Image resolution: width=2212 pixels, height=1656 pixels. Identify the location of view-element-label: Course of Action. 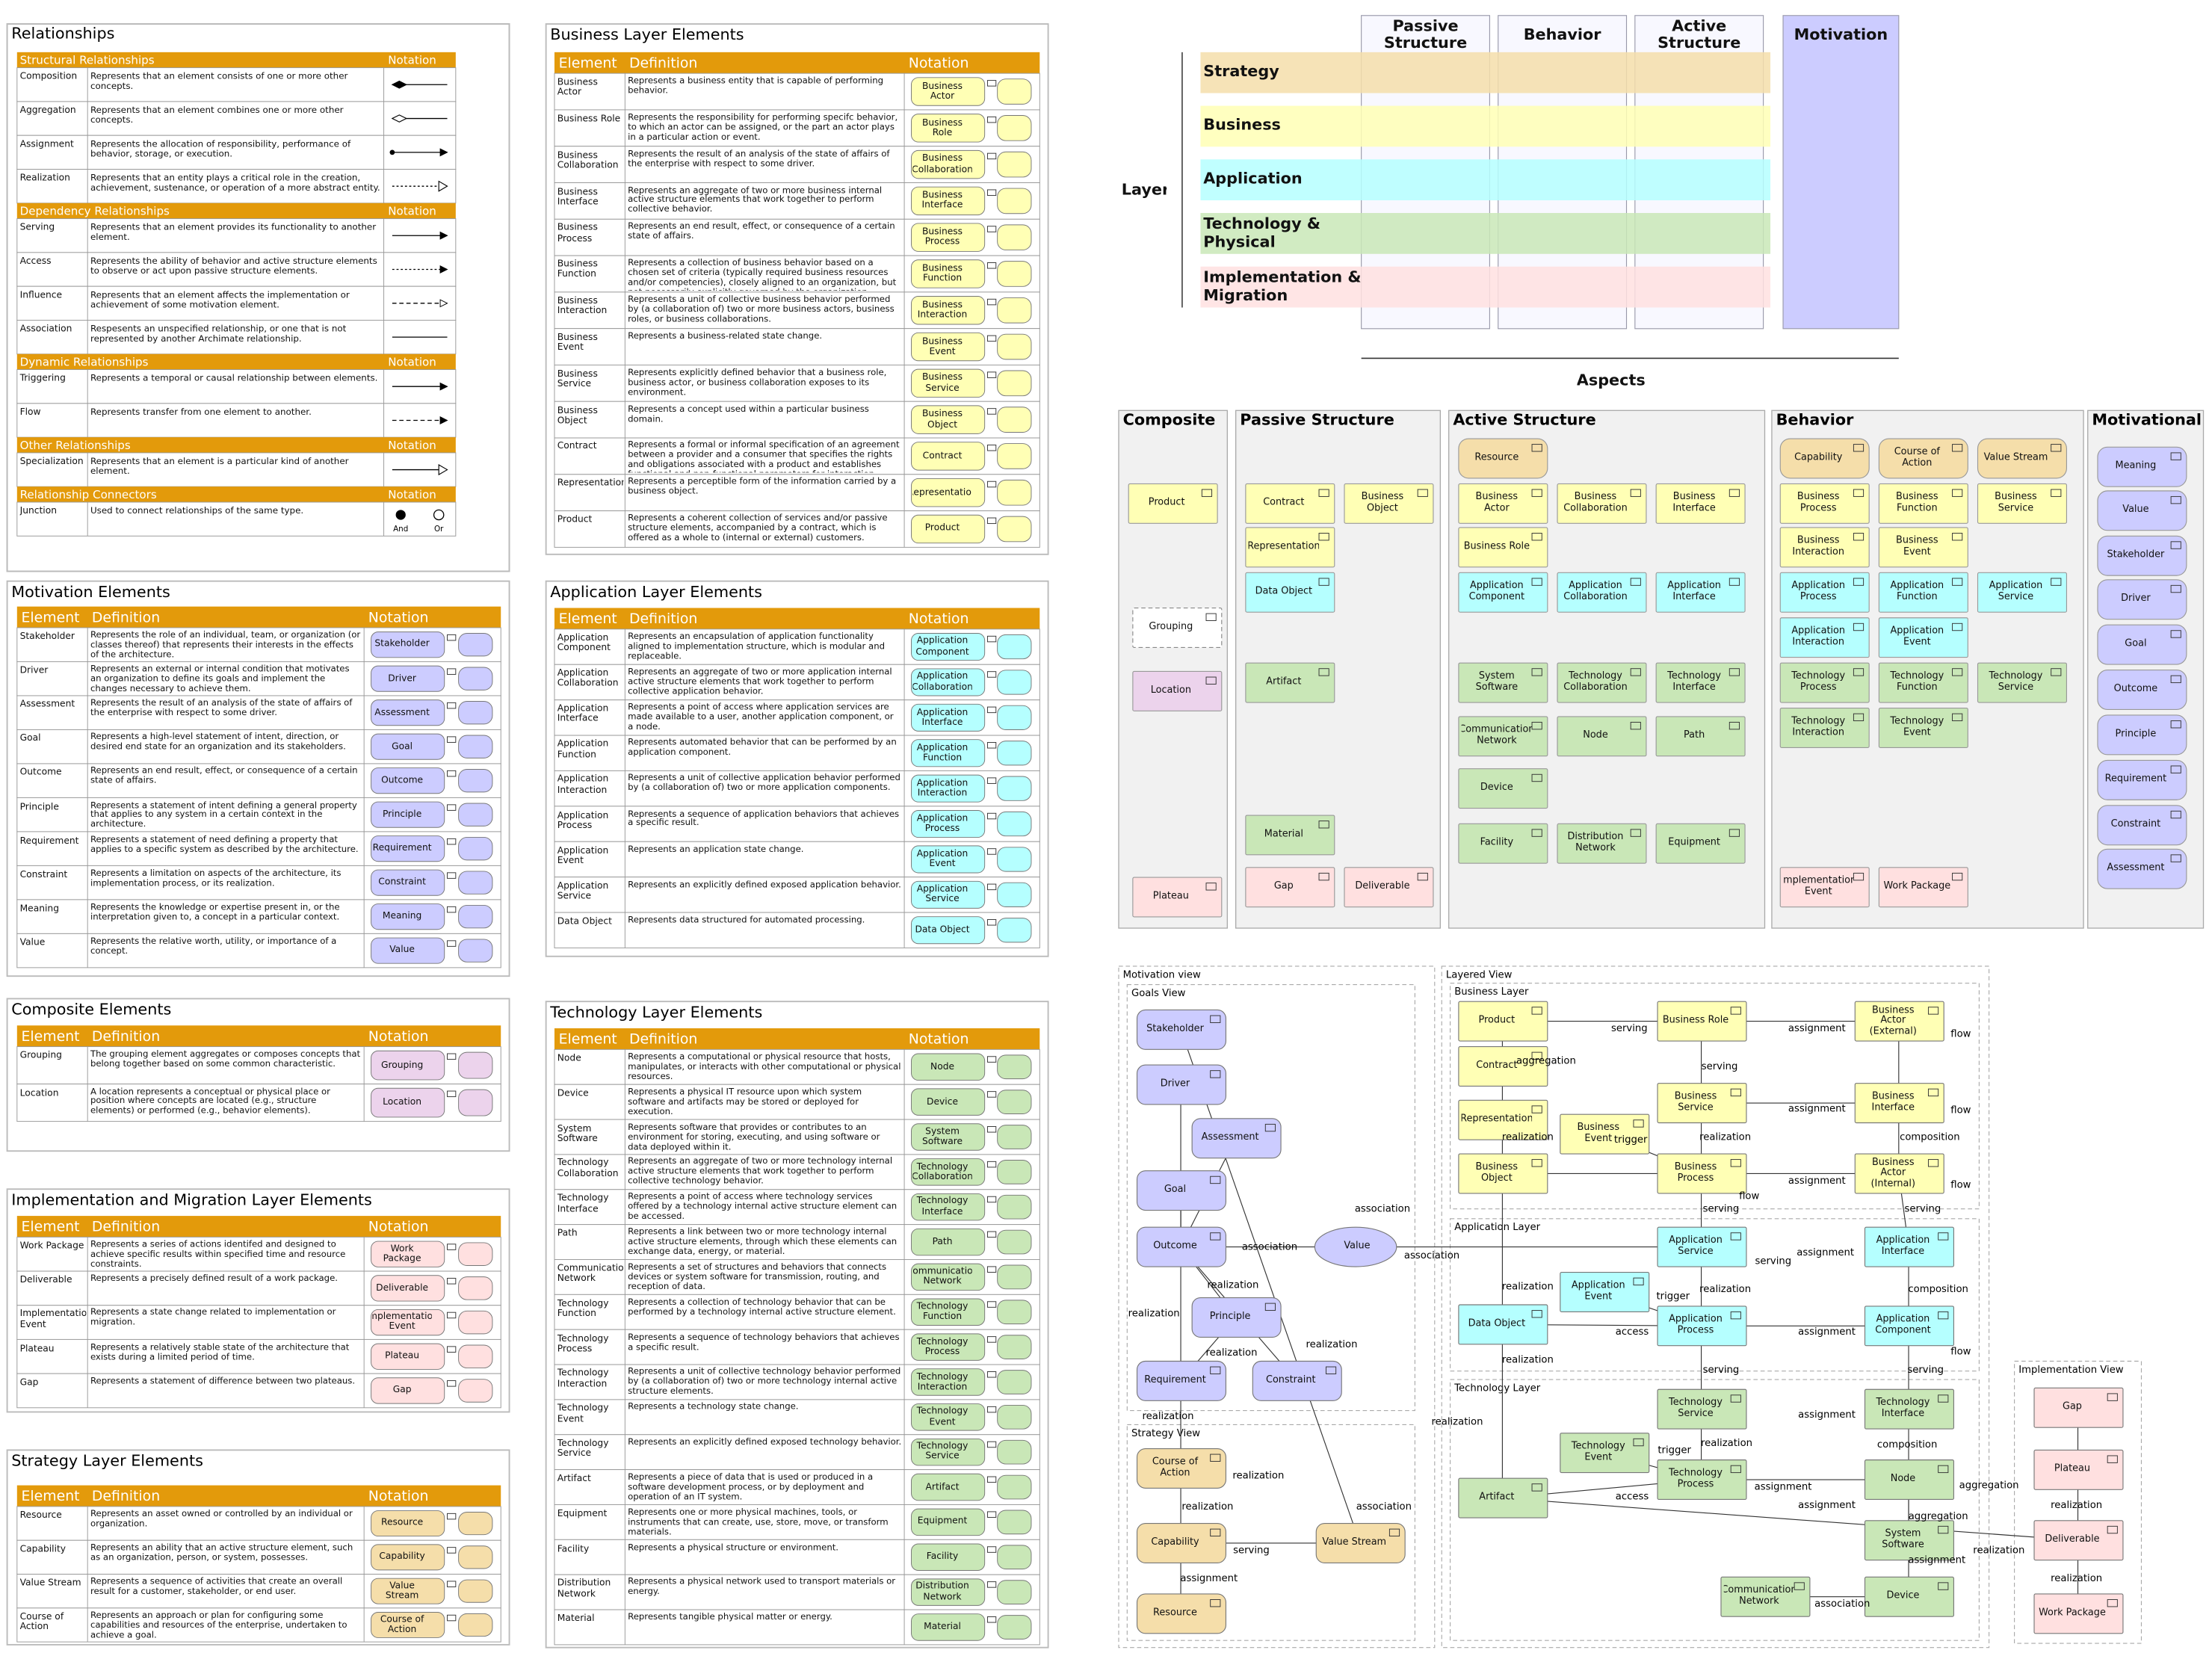
(1175, 1467).